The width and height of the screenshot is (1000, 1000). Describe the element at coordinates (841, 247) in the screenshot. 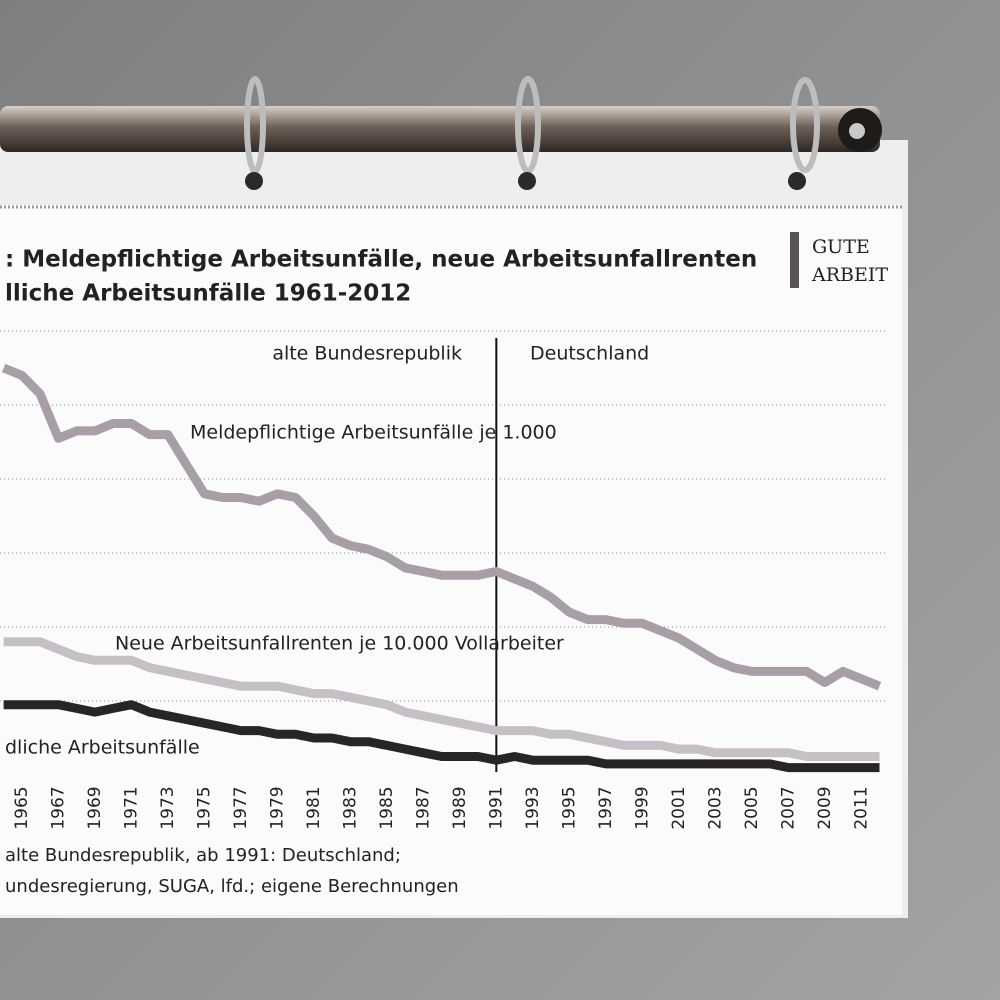

I see `logo: GUTE` at that location.